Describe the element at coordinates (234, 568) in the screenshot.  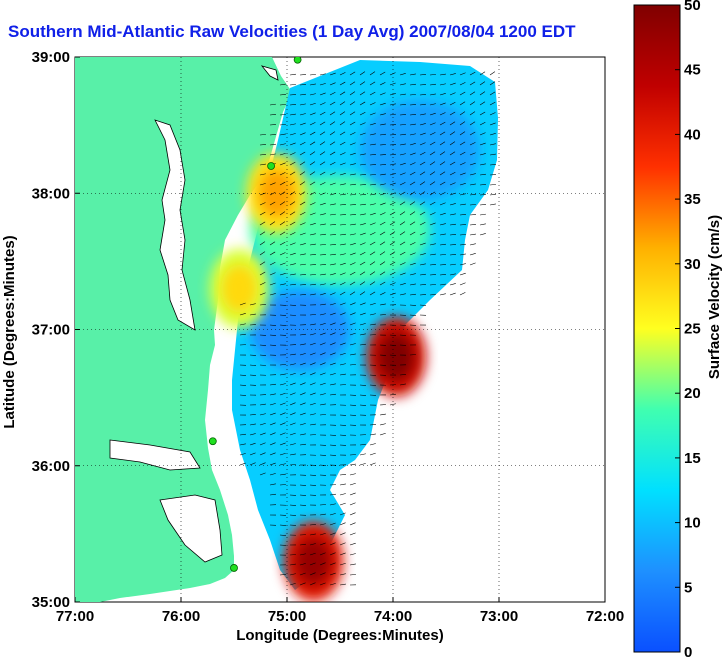
I see `station-marker` at that location.